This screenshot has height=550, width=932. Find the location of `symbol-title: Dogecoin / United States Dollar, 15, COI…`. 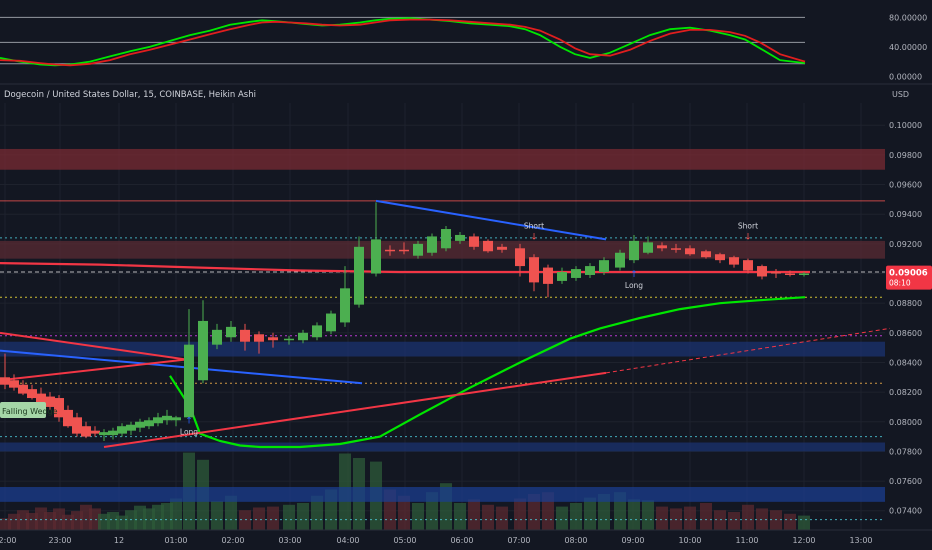

symbol-title: Dogecoin / United States Dollar, 15, COI… is located at coordinates (130, 95).